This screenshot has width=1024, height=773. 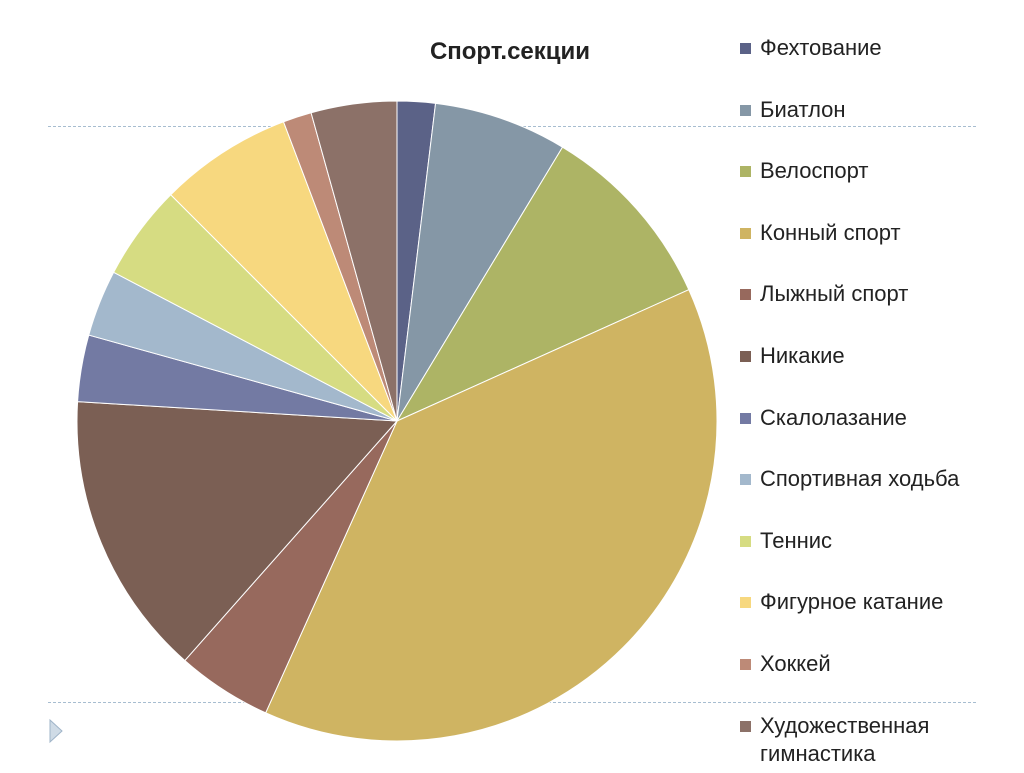 I want to click on legend-item: Художественная гимнастика, so click(x=875, y=742).